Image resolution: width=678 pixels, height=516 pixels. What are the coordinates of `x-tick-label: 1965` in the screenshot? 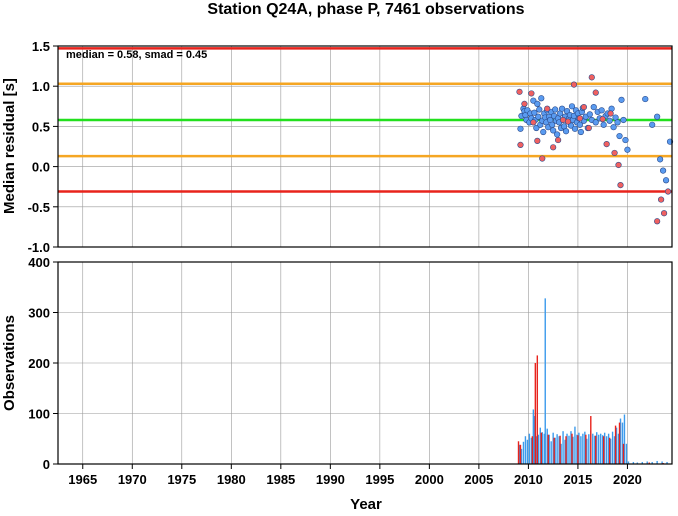 It's located at (82, 479).